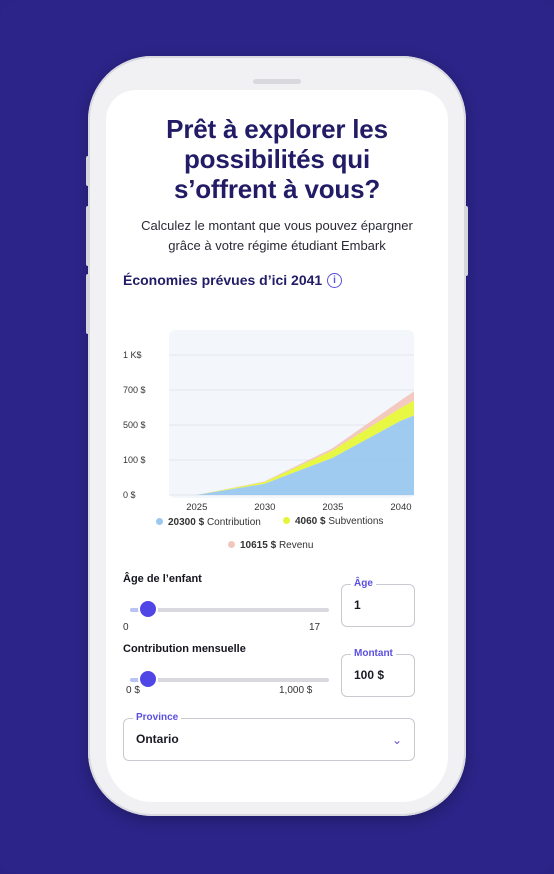  What do you see at coordinates (357, 605) in the screenshot?
I see `age-field-value: 1` at bounding box center [357, 605].